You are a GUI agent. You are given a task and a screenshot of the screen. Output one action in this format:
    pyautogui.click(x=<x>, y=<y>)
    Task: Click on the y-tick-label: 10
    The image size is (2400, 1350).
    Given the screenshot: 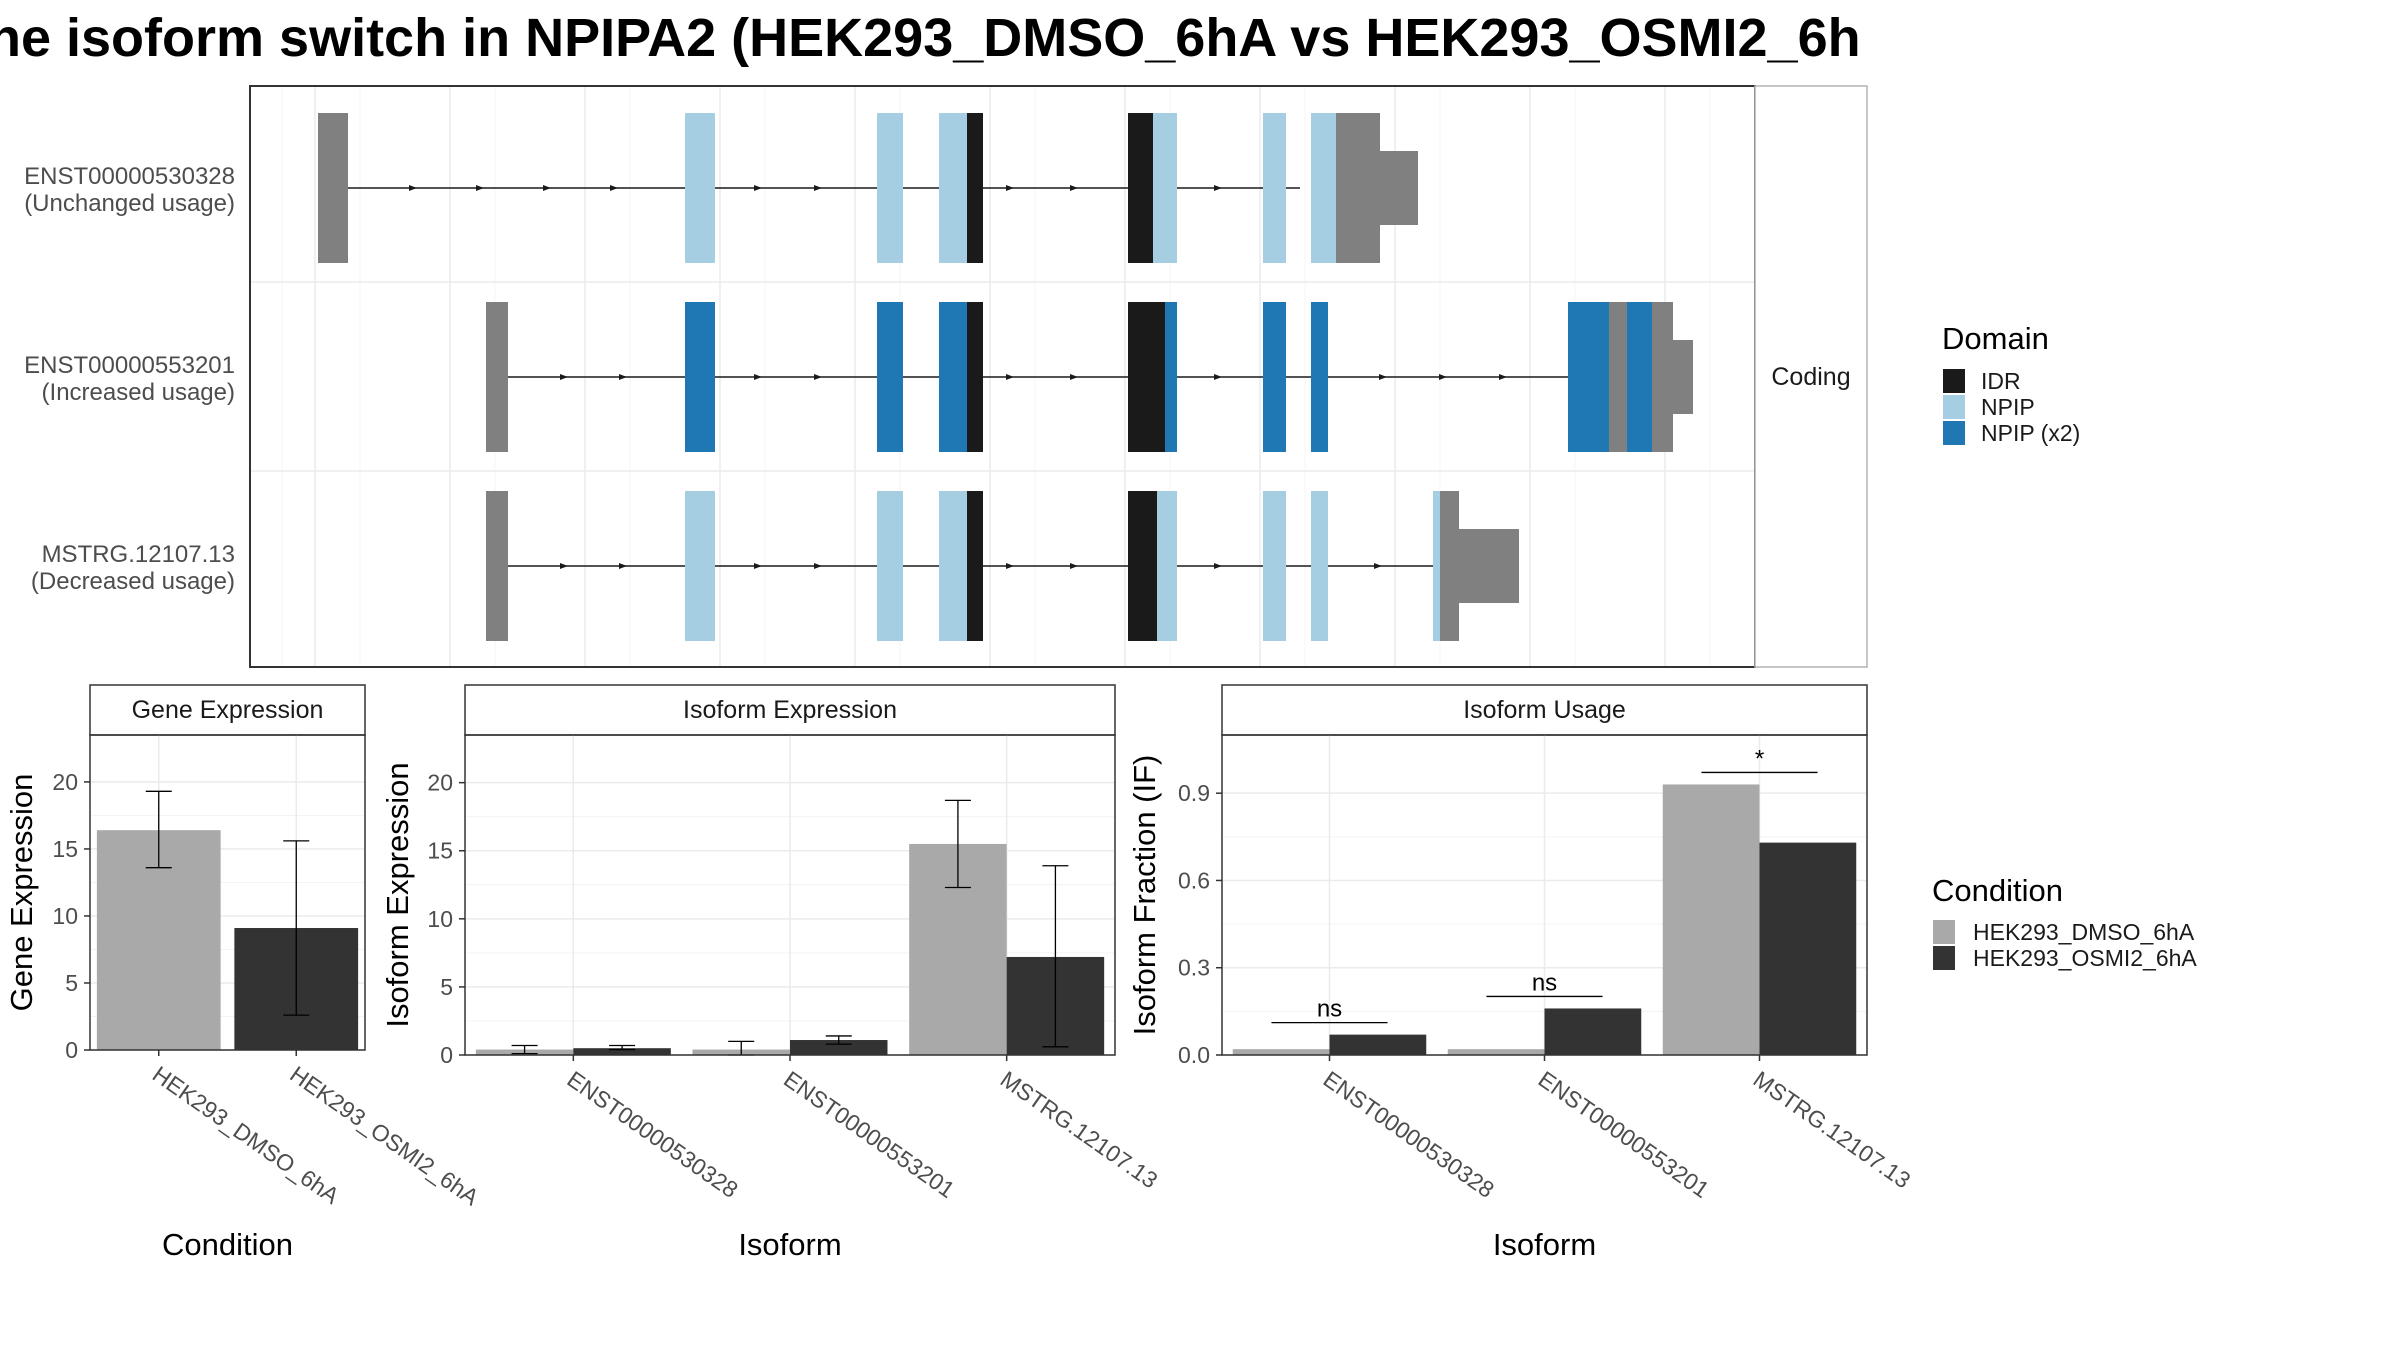 What is the action you would take?
    pyautogui.click(x=440, y=919)
    